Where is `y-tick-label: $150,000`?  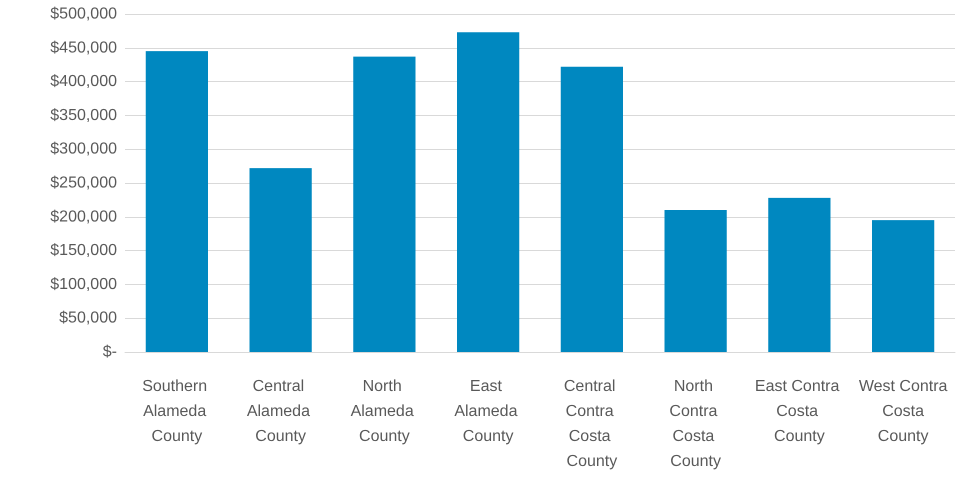
y-tick-label: $150,000 is located at coordinates (84, 251).